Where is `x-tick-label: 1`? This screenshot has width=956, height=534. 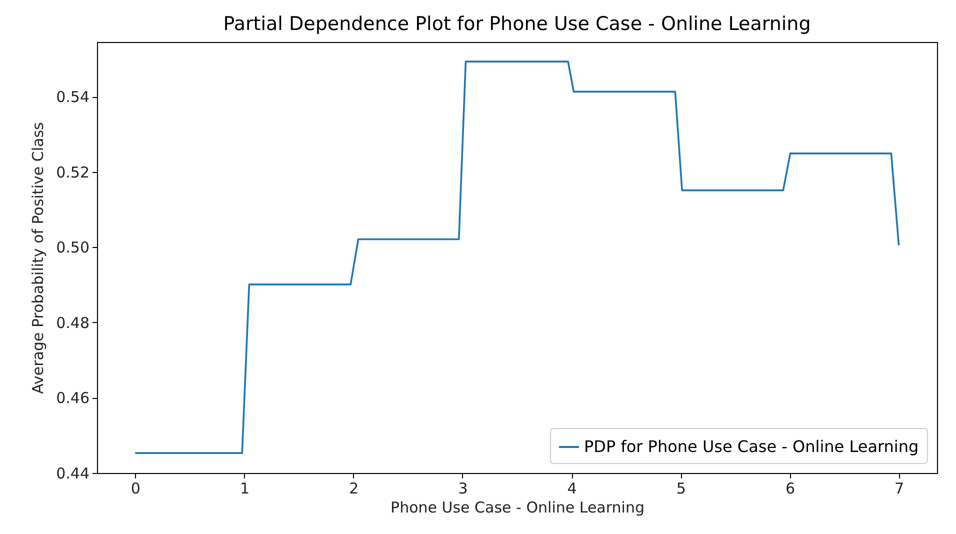 x-tick-label: 1 is located at coordinates (245, 489).